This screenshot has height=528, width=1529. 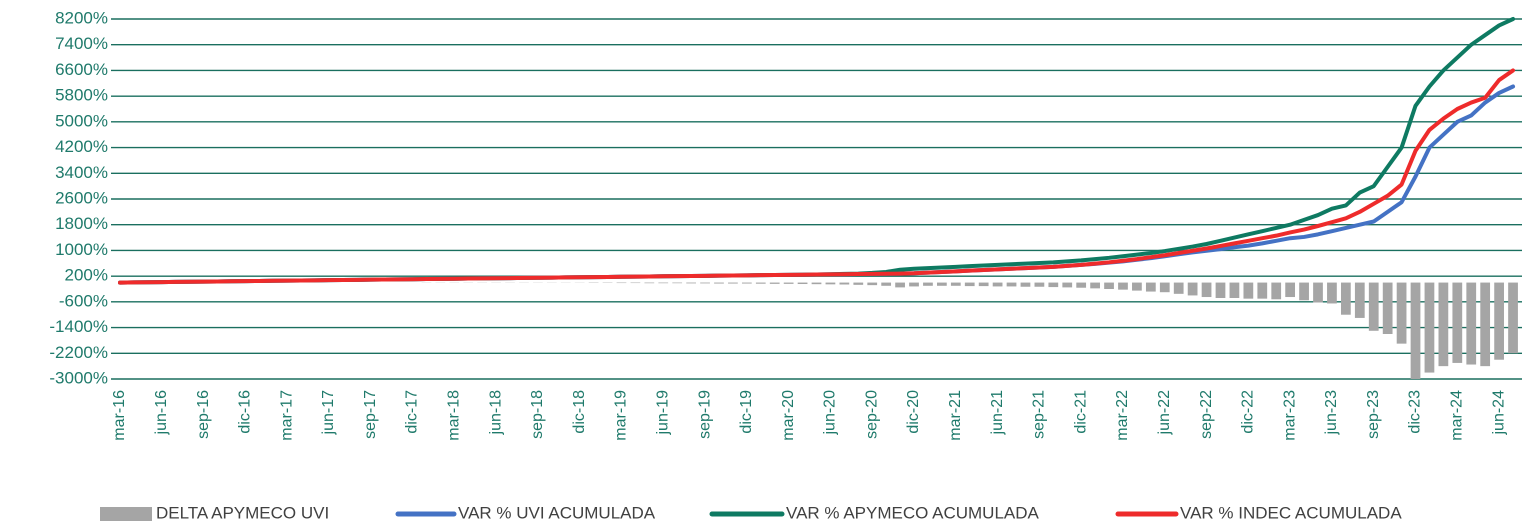 I want to click on x-tick-label: mar-23, so click(x=1289, y=415).